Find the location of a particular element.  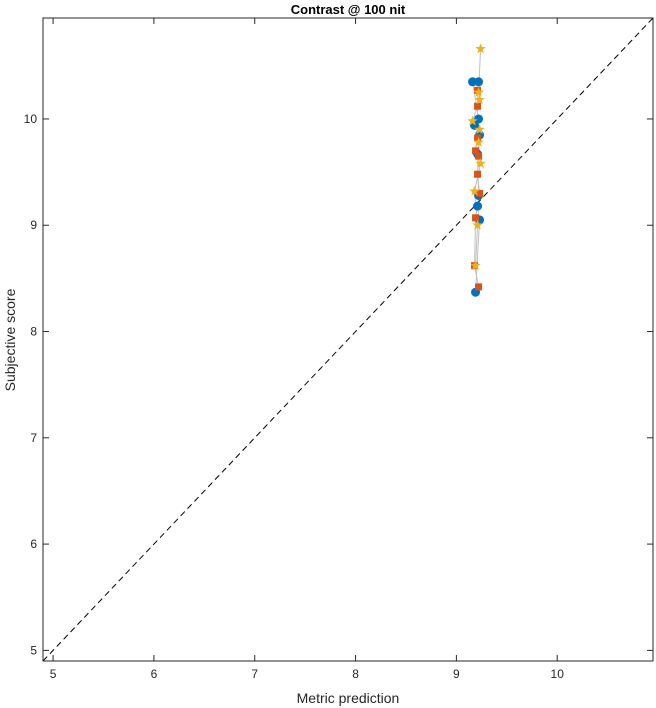

data-points is located at coordinates (476, 170).